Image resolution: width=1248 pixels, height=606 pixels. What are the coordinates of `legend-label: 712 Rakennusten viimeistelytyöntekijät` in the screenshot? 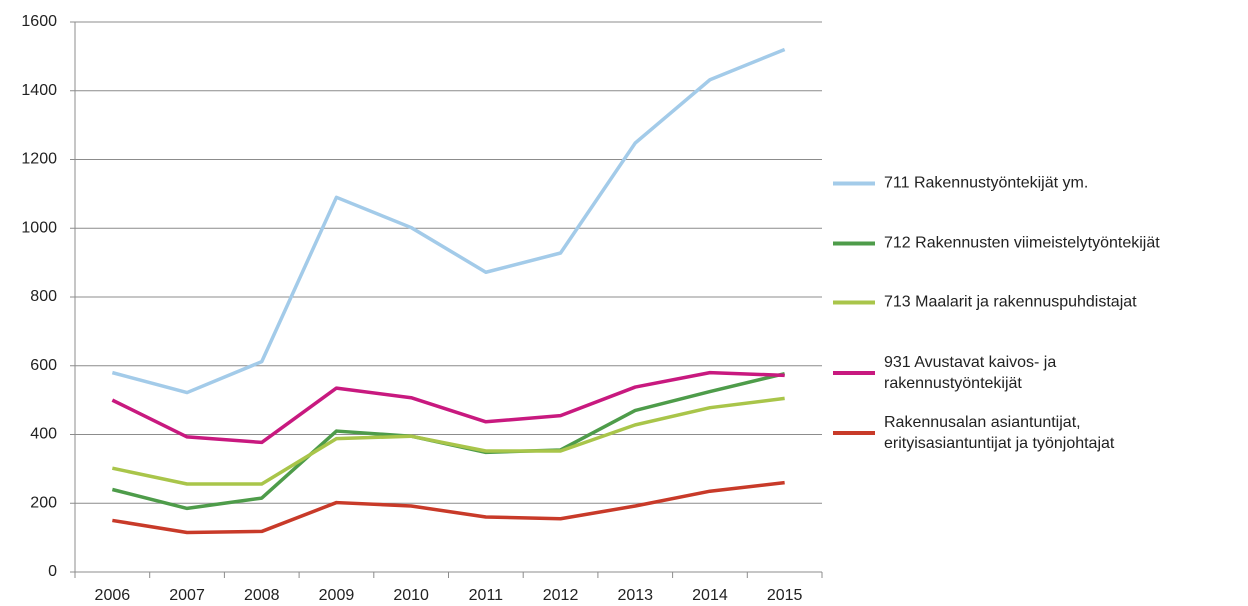 It's located at (1022, 243).